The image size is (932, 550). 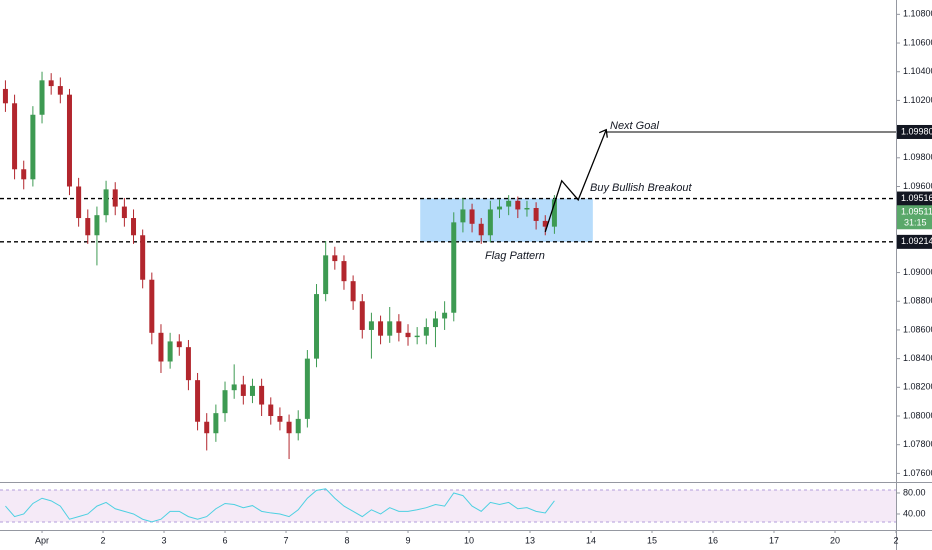 I want to click on rsi-tick-label: 40.00, so click(x=914, y=513).